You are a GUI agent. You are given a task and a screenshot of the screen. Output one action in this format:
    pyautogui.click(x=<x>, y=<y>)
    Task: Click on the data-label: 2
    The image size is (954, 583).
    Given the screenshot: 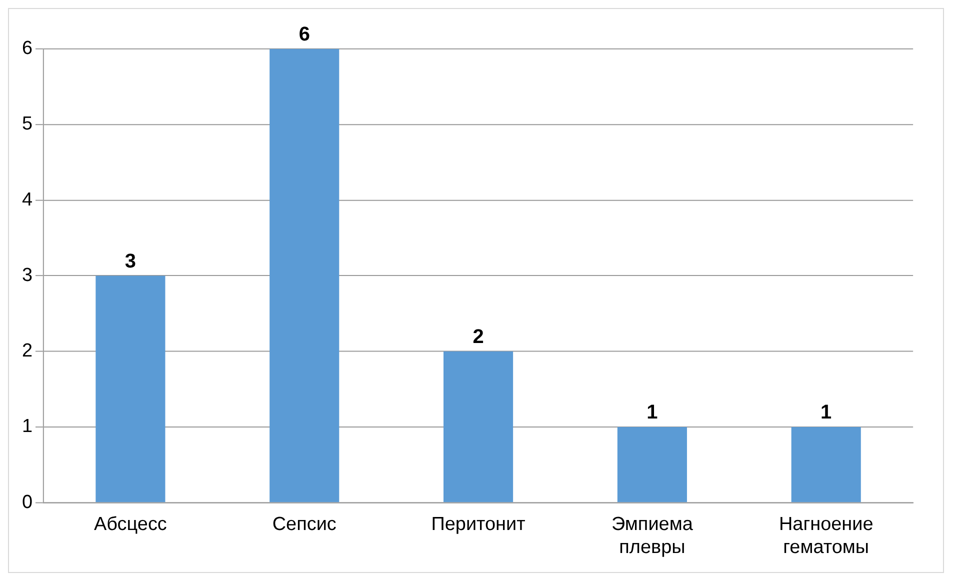 What is the action you would take?
    pyautogui.click(x=478, y=337)
    